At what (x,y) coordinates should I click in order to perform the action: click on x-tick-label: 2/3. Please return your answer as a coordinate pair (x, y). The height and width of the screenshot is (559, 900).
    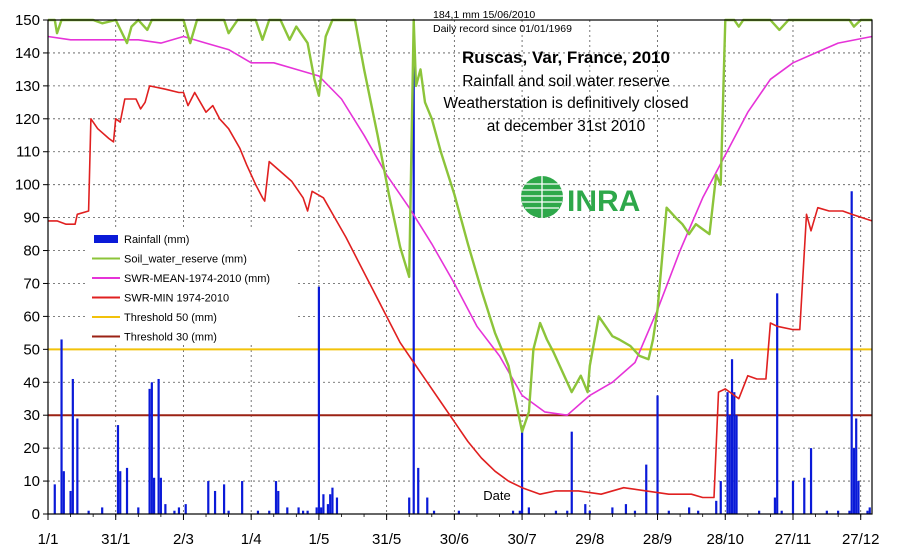
    Looking at the image, I should click on (183, 539).